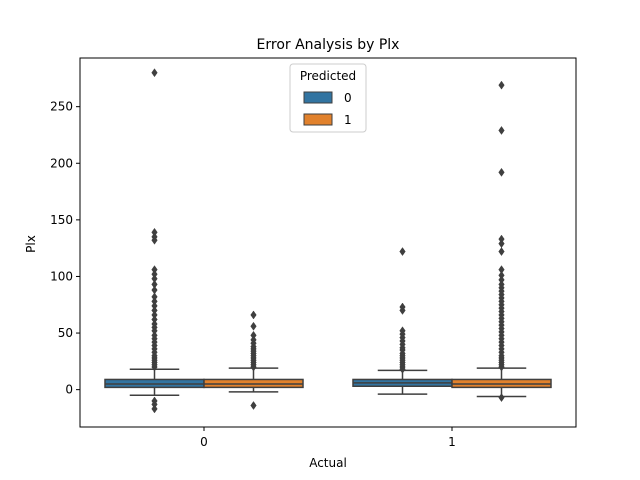  Describe the element at coordinates (61, 220) in the screenshot. I see `y-tick-label: 150` at that location.